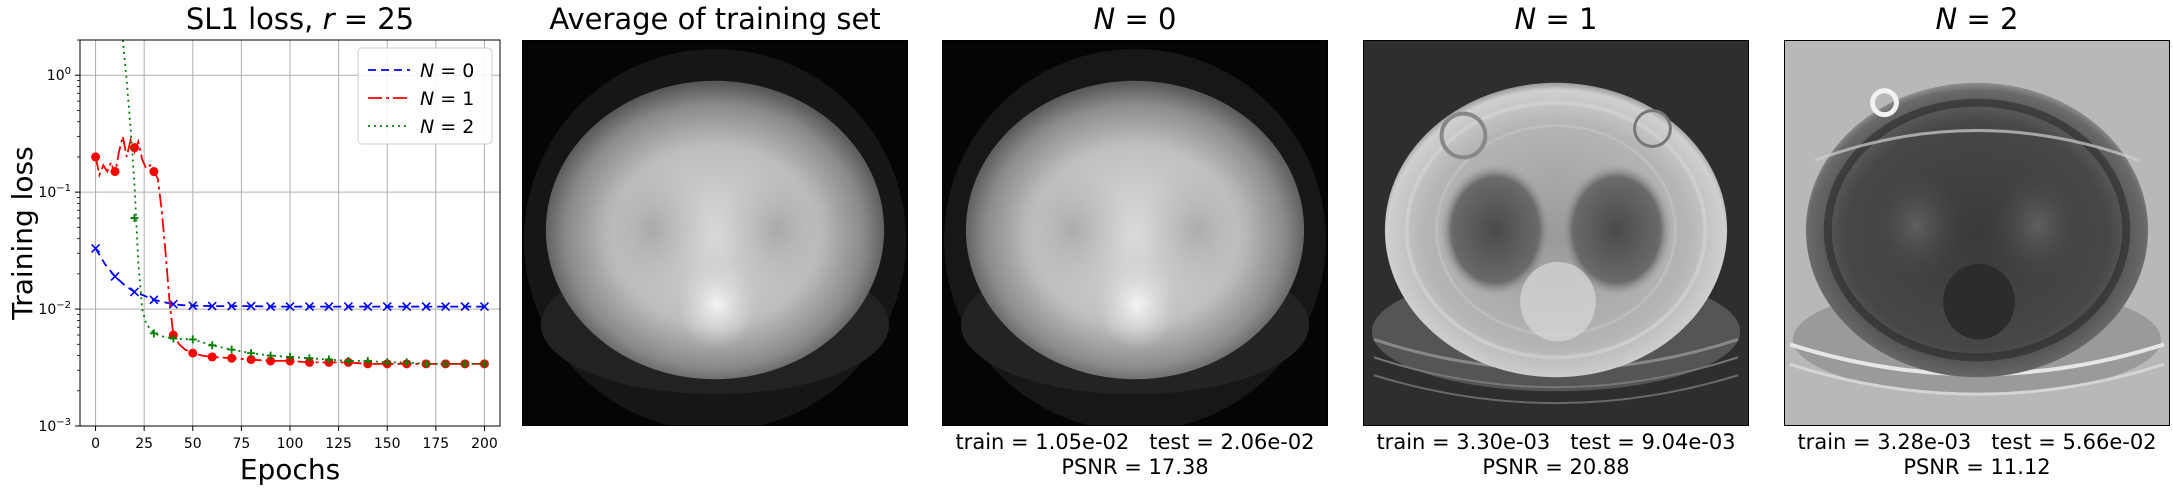 This screenshot has height=493, width=2173. Describe the element at coordinates (1556, 442) in the screenshot. I see `n1-caption-metrics: train = 3.30e-03 test = 9.04e-03` at that location.